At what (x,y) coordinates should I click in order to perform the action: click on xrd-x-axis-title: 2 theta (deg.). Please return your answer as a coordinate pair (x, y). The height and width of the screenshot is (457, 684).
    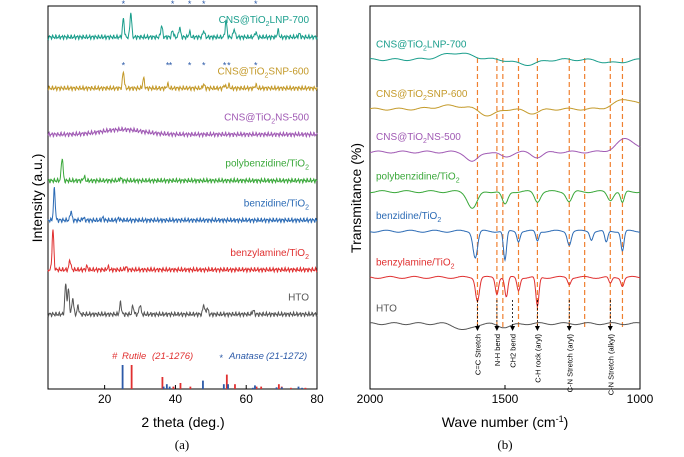
    Looking at the image, I should click on (182, 422).